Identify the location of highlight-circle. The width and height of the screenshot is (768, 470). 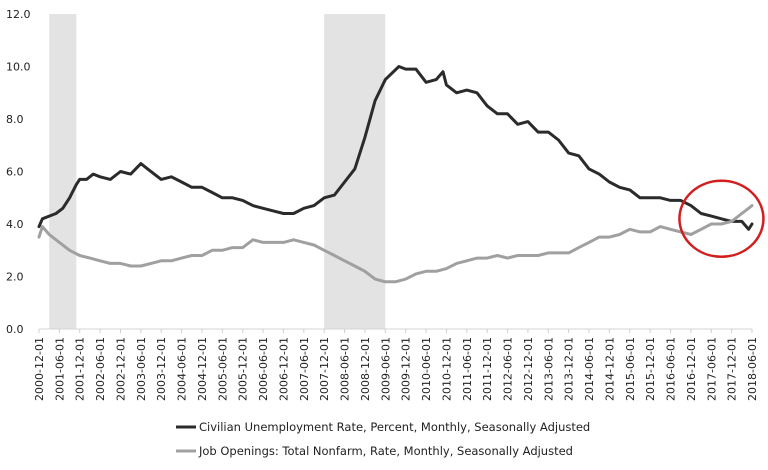
(721, 218).